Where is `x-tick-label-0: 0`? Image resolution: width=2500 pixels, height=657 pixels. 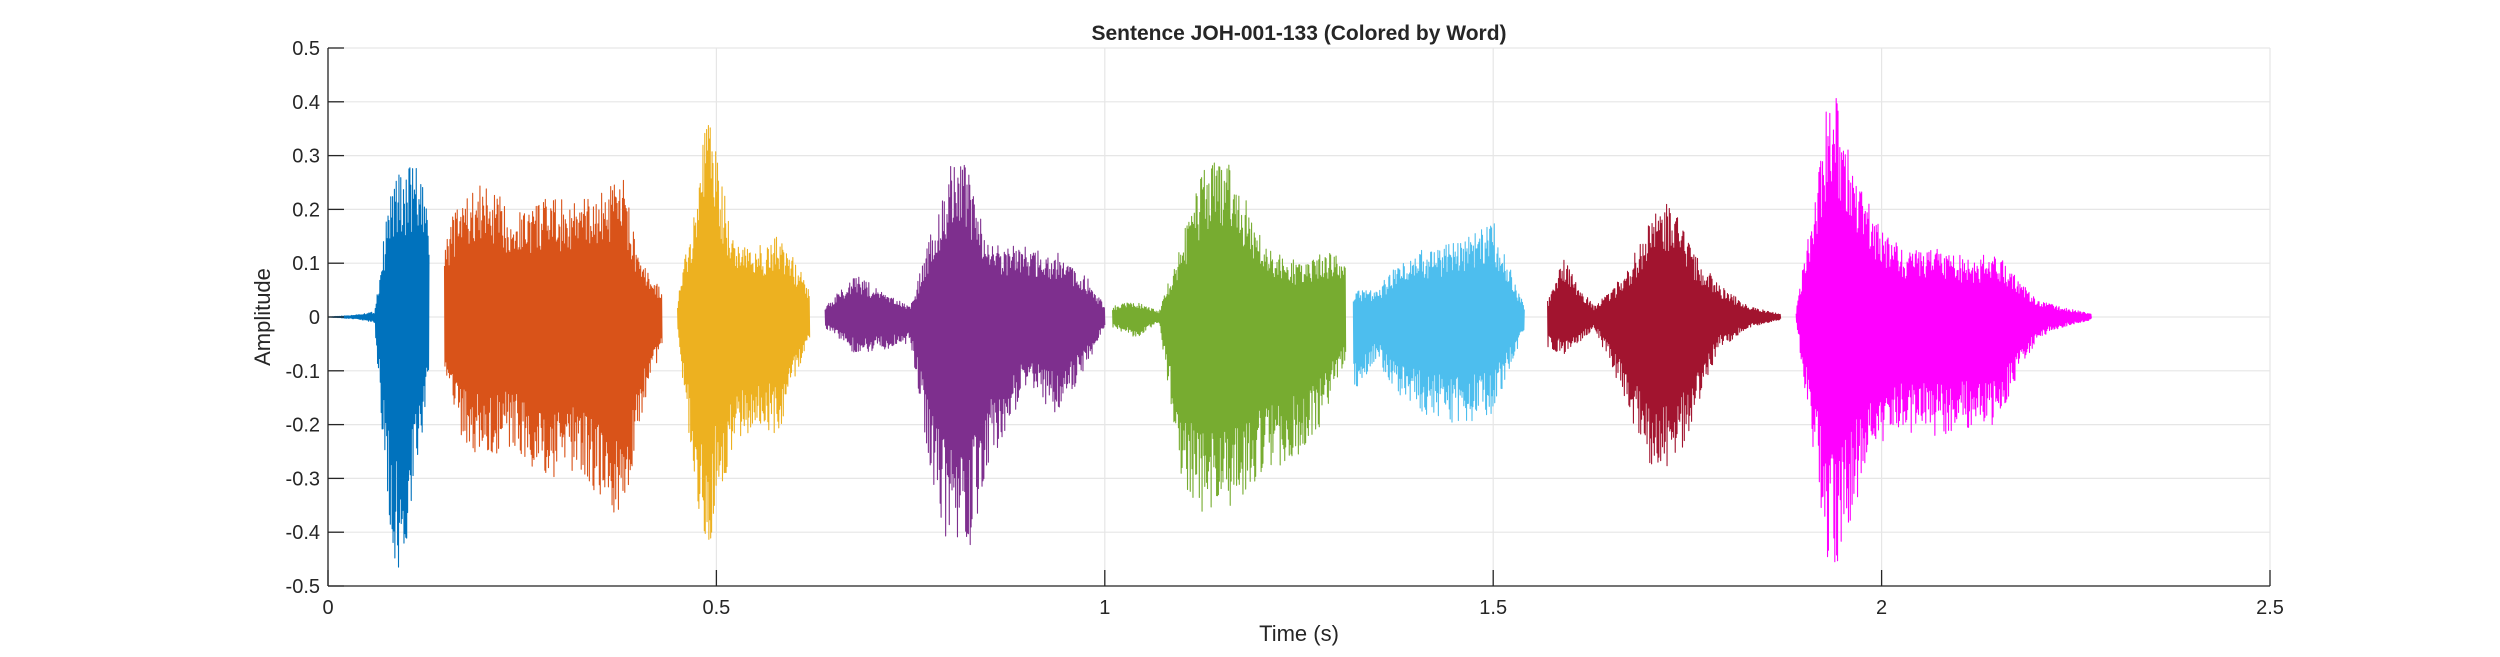 x-tick-label-0: 0 is located at coordinates (327, 608).